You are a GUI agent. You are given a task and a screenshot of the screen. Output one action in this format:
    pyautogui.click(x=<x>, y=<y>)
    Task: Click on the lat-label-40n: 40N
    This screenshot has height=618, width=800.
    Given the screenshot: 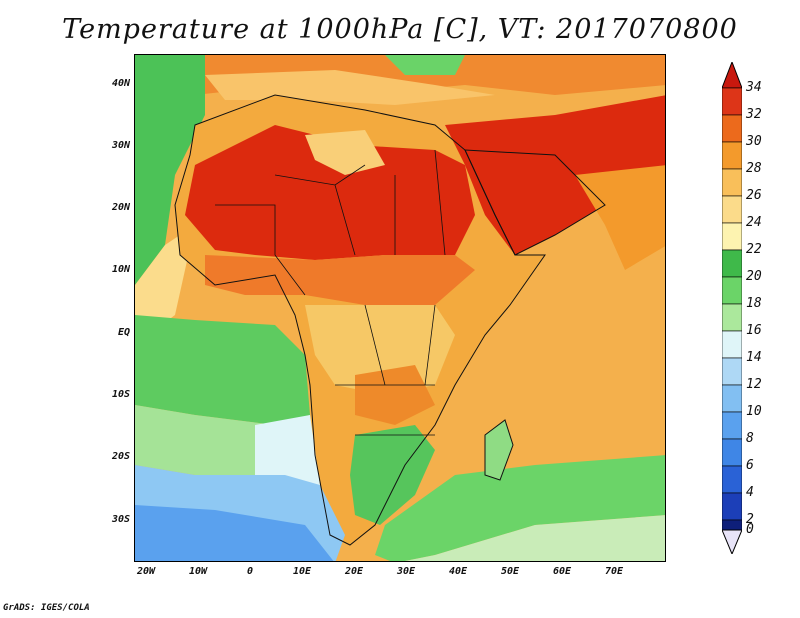 What is the action you would take?
    pyautogui.click(x=120, y=83)
    